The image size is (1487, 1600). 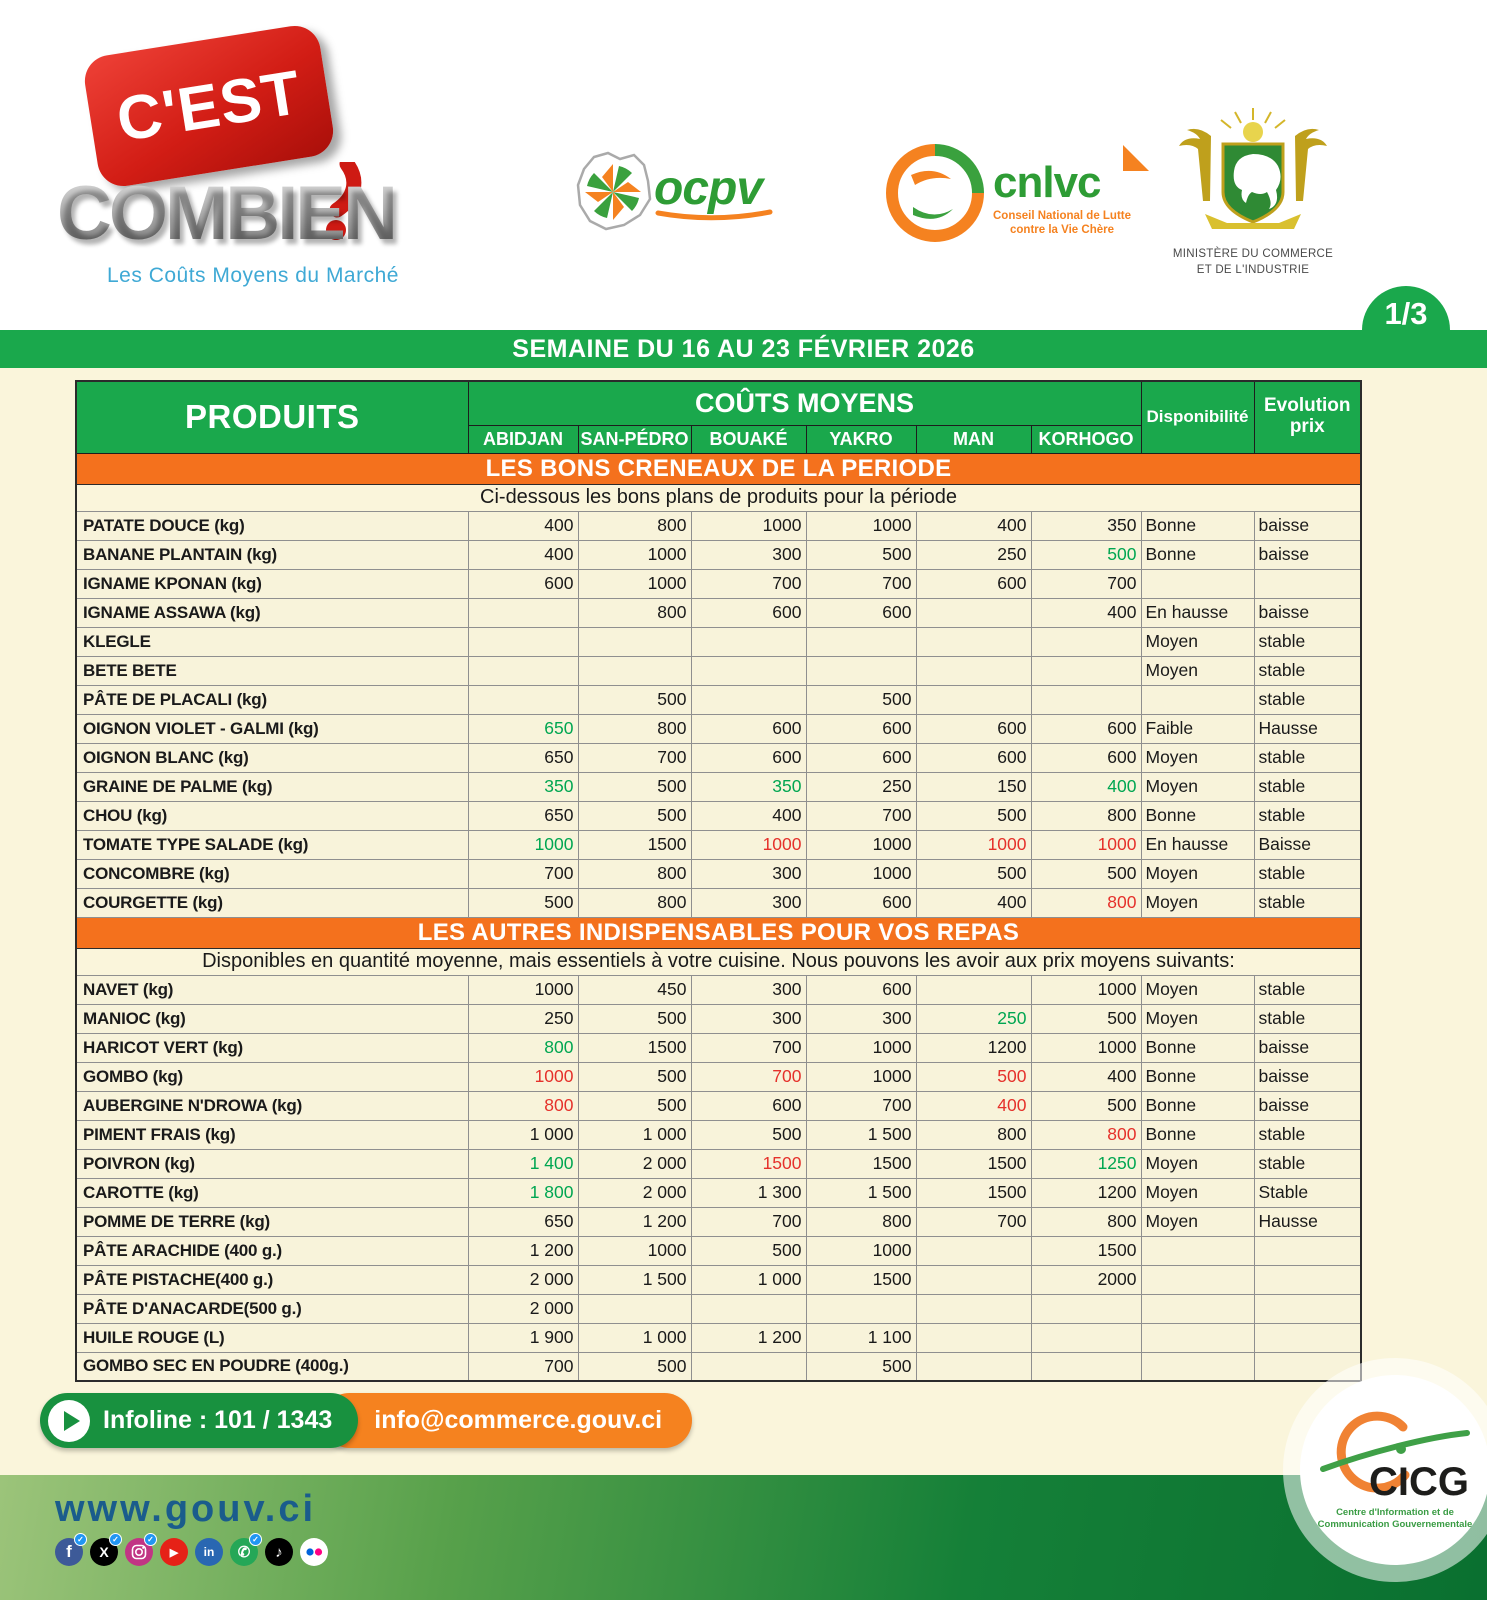 I want to click on product-name: HUILE ROUGE (L), so click(x=272, y=1337).